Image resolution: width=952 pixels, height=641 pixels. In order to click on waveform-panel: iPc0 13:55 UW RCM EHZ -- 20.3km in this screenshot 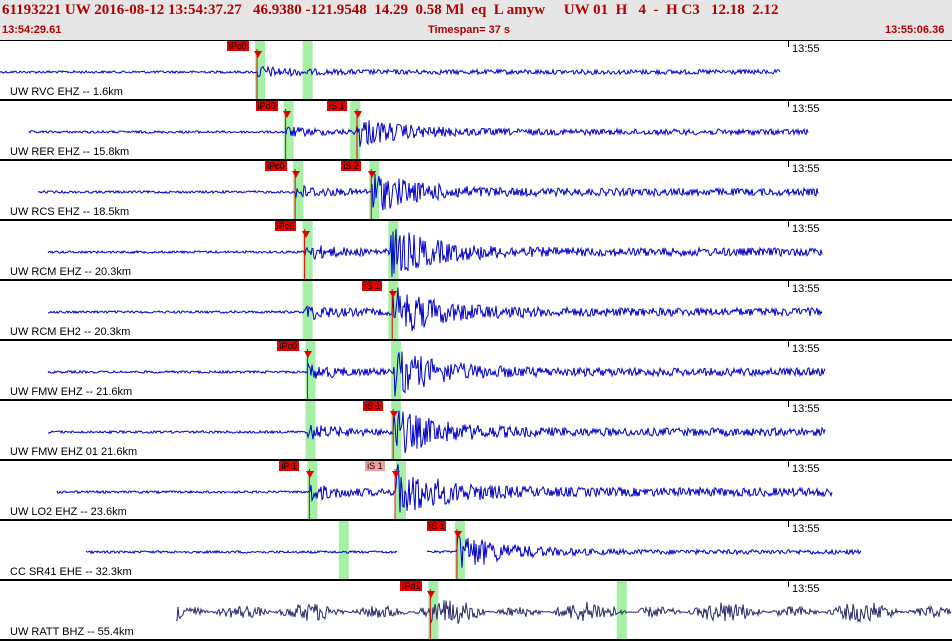, I will do `click(476, 251)`.